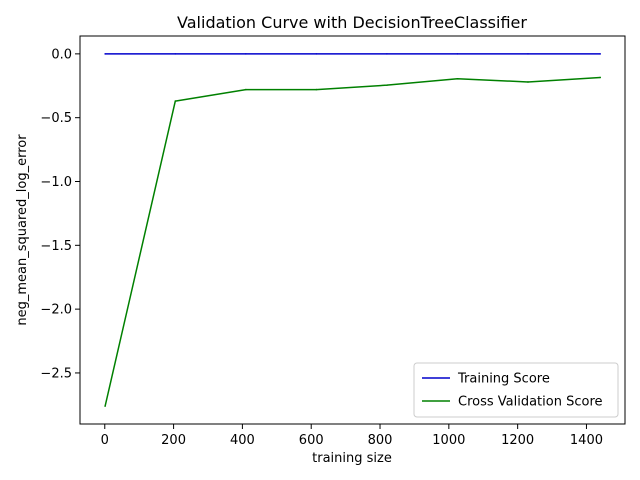  What do you see at coordinates (56, 310) in the screenshot?
I see `y-tick-label: −2.0` at bounding box center [56, 310].